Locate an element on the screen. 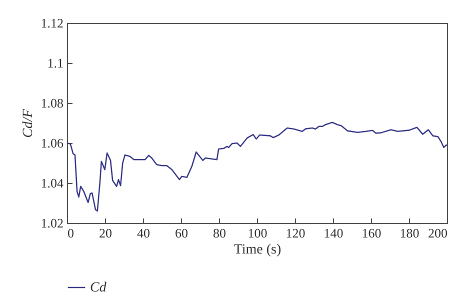  x-tick-label: 160 is located at coordinates (372, 233).